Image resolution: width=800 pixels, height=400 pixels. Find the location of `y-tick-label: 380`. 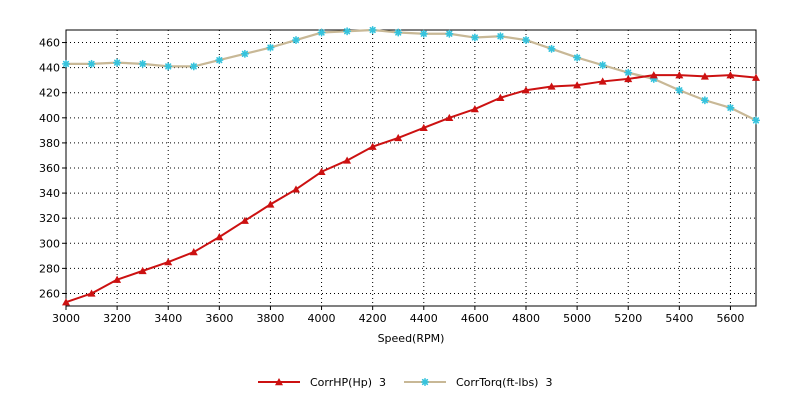

y-tick-label: 380 is located at coordinates (49, 143).